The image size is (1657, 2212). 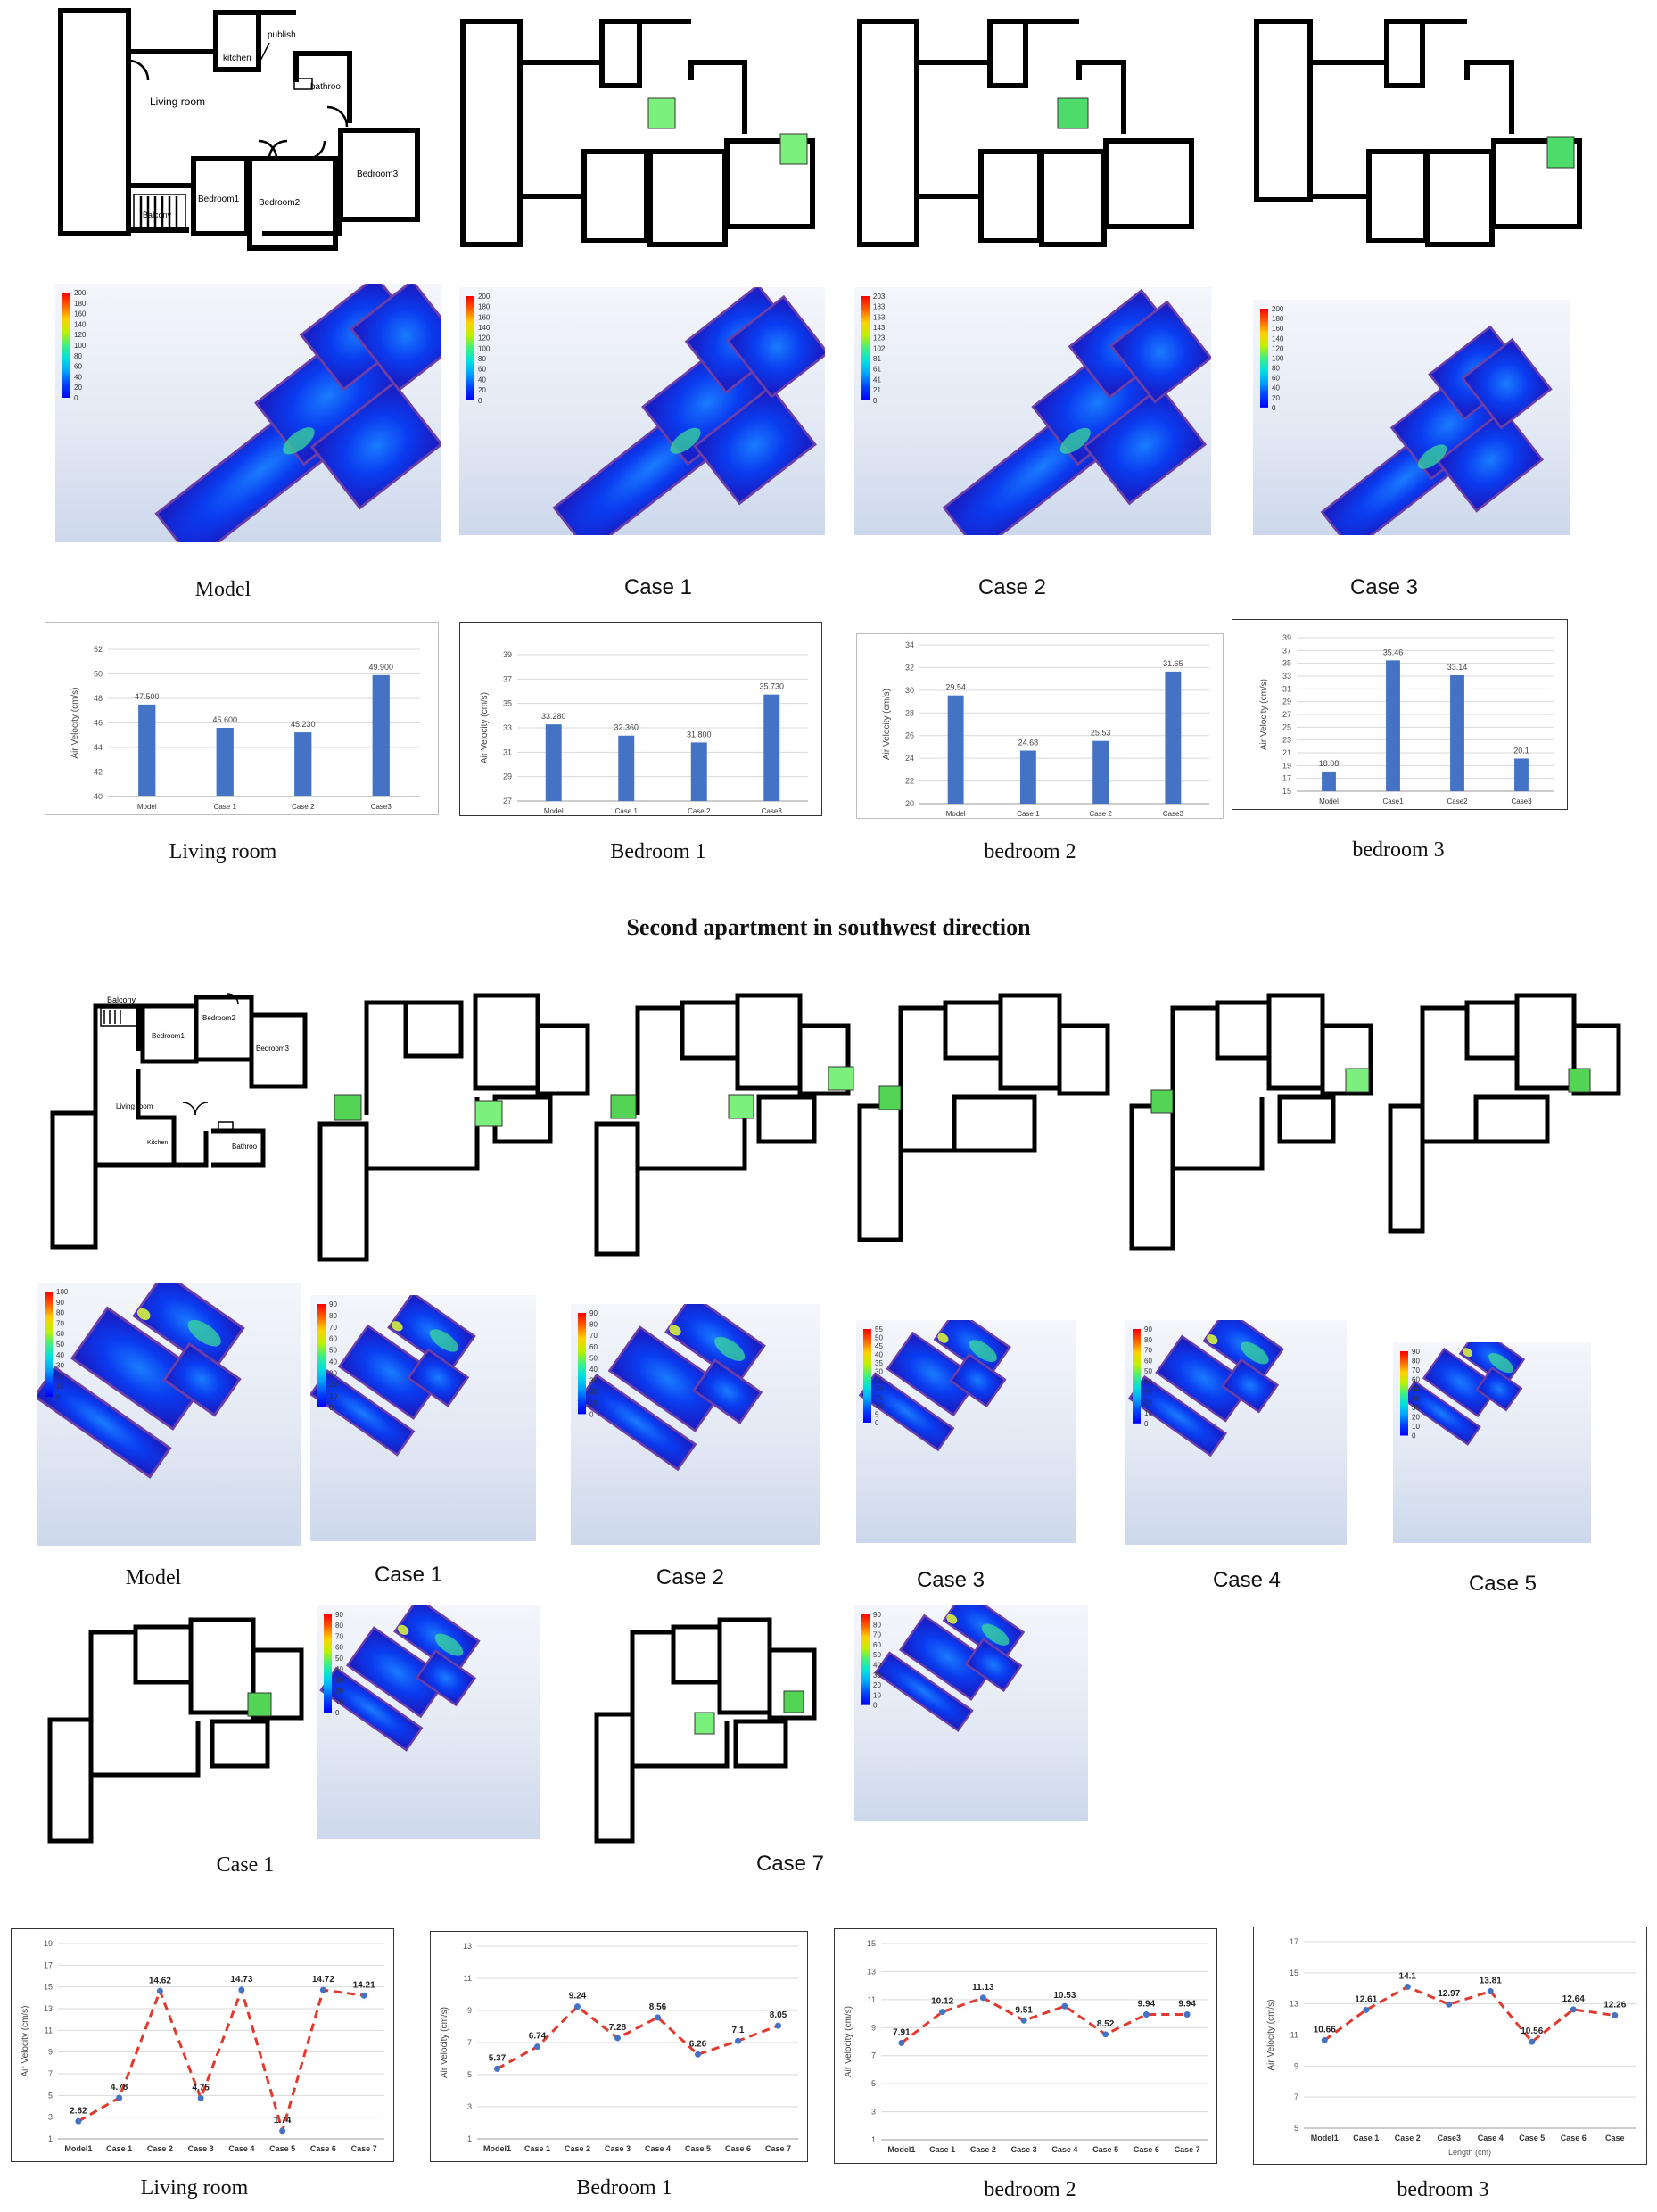 I want to click on data-label: 12.26, so click(x=1614, y=2005).